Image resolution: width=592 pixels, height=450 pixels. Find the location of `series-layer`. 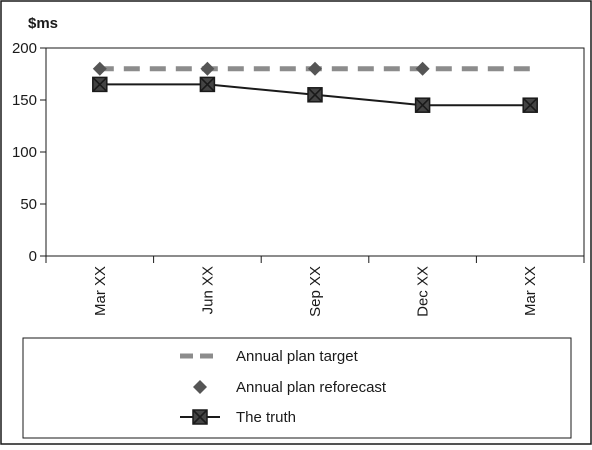

series-layer is located at coordinates (315, 87).